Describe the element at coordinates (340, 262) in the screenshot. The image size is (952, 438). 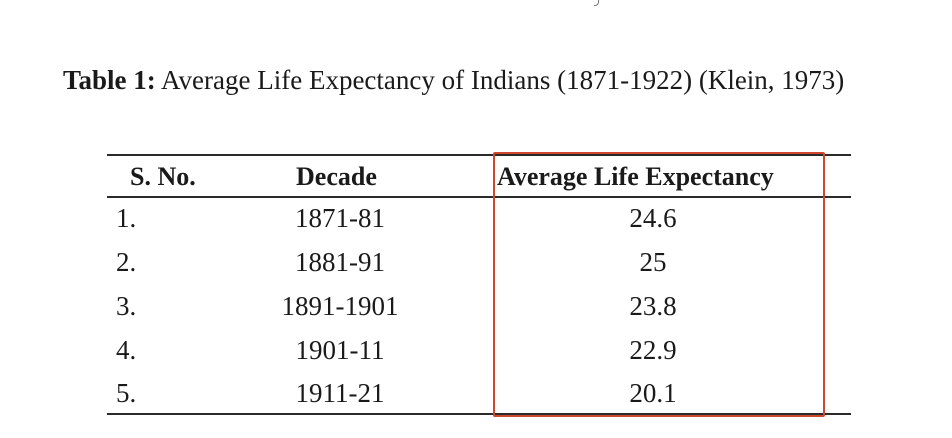
I see `table-row-2-decade: 1881-91` at that location.